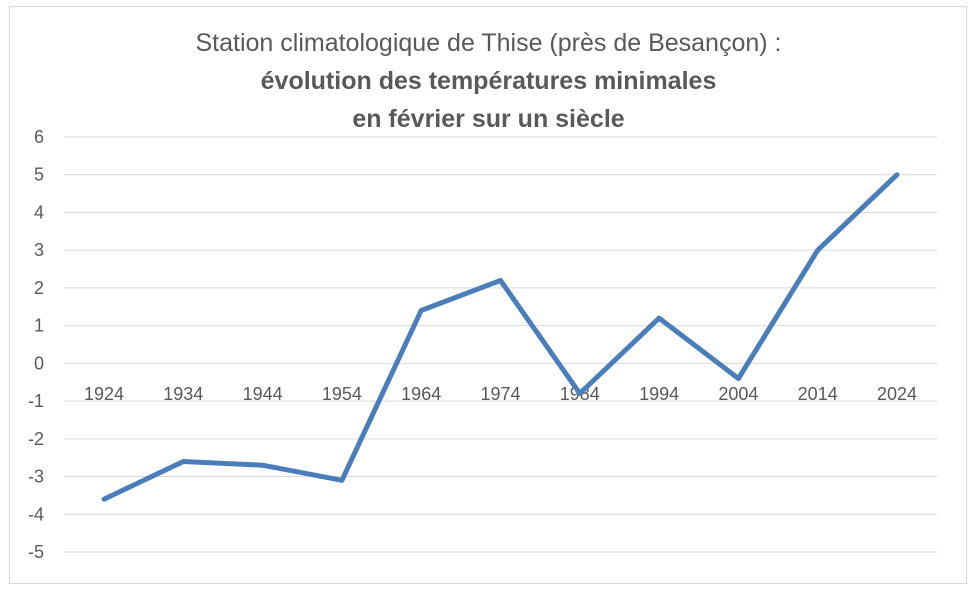  Describe the element at coordinates (36, 439) in the screenshot. I see `y-tick-label: -2` at that location.